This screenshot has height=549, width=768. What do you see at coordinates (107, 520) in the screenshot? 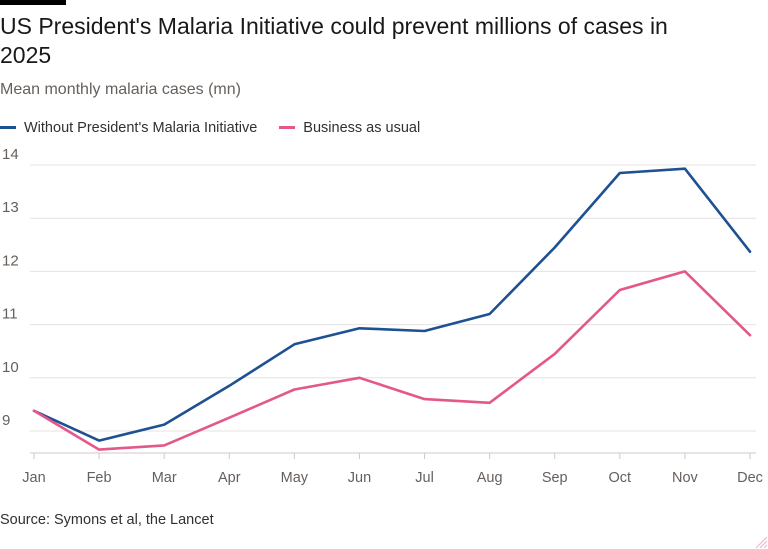
I see `source-note: Source: Symons et al, the Lancet` at bounding box center [107, 520].